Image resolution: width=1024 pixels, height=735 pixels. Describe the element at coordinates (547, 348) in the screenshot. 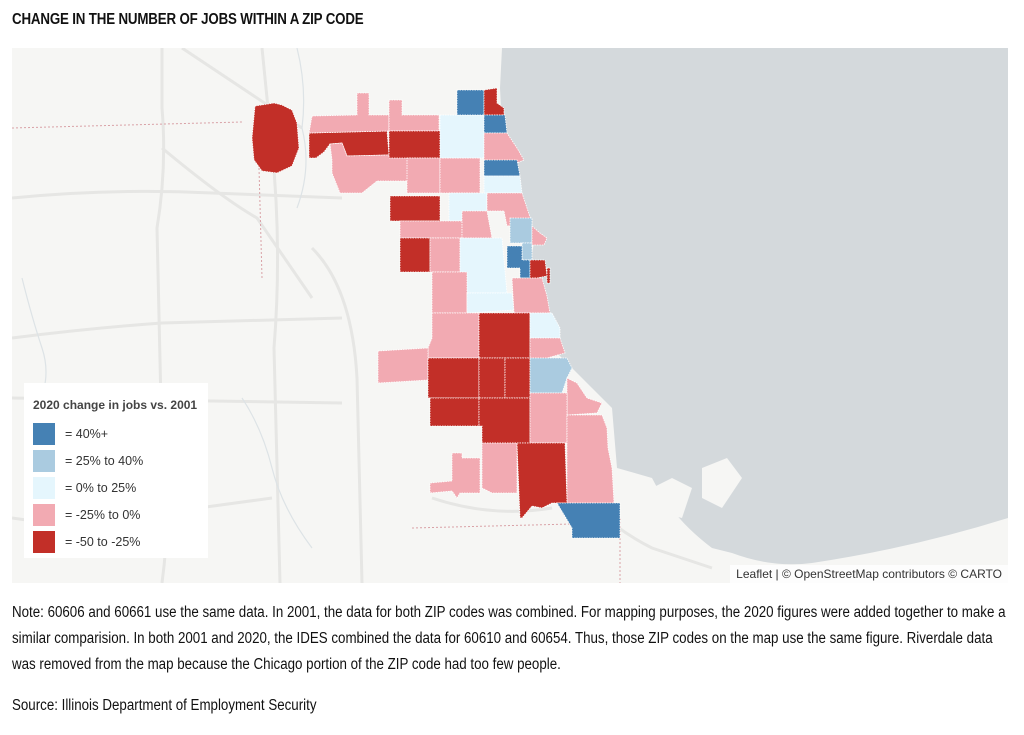

I see `zip-pink-n` at that location.